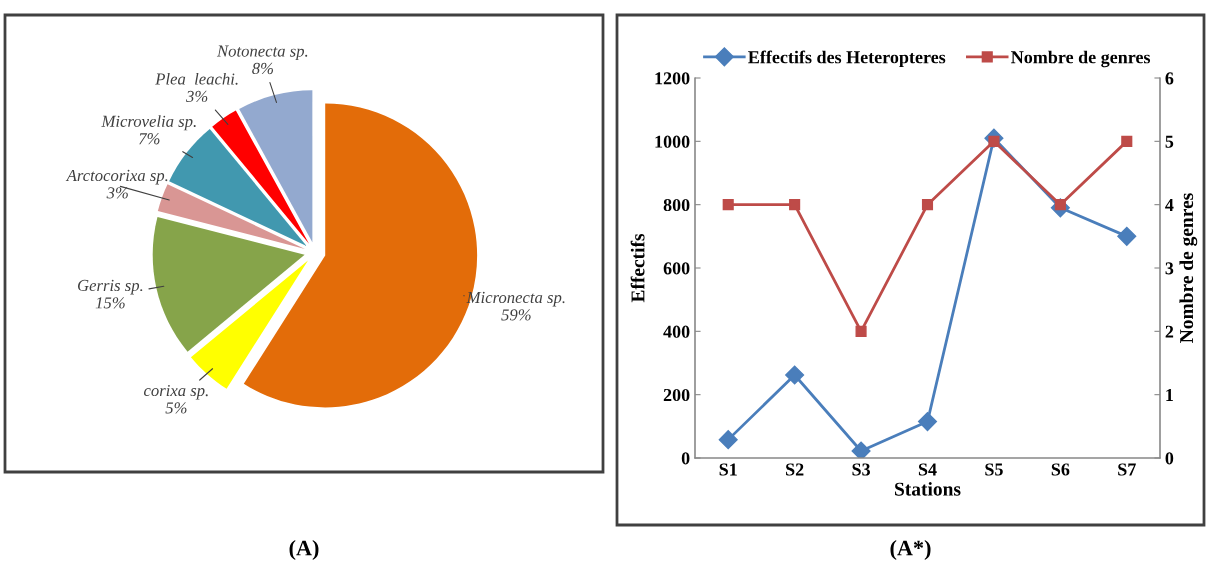 The image size is (1208, 588). I want to click on y2-tick-label: 3, so click(1169, 268).